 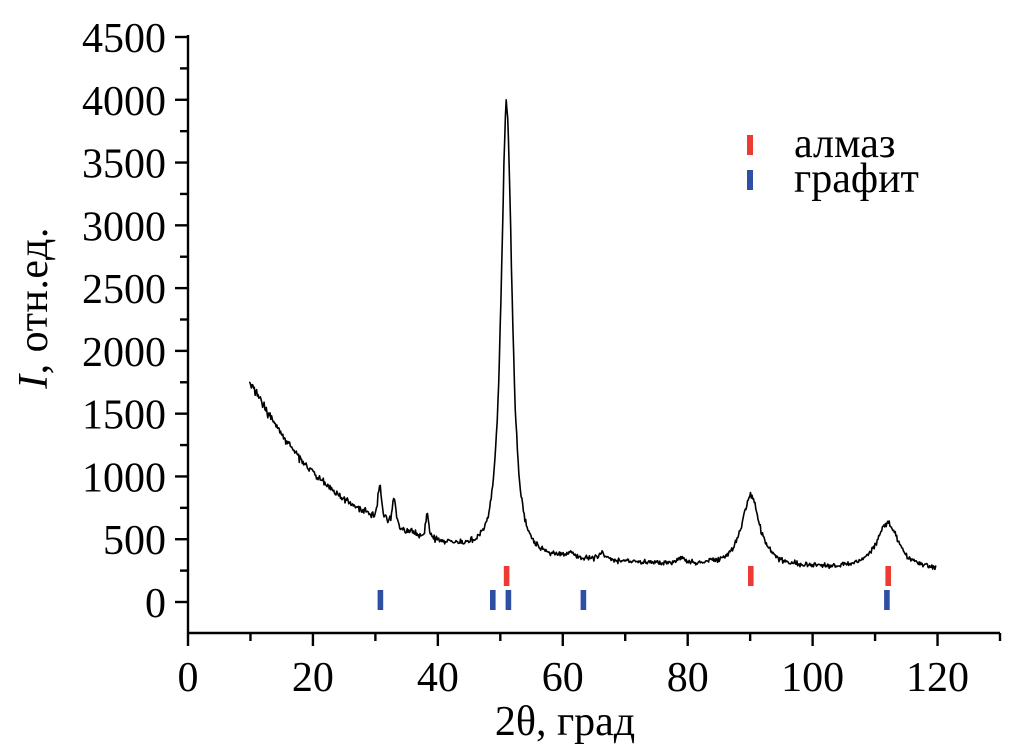 I want to click on legend-label-graphite: графит, so click(x=856, y=179).